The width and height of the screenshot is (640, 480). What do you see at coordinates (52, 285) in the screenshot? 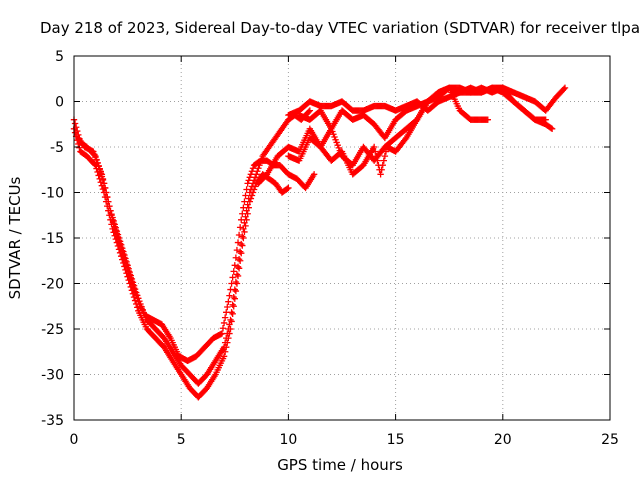
I see `y-tick-label: -20` at bounding box center [52, 285].